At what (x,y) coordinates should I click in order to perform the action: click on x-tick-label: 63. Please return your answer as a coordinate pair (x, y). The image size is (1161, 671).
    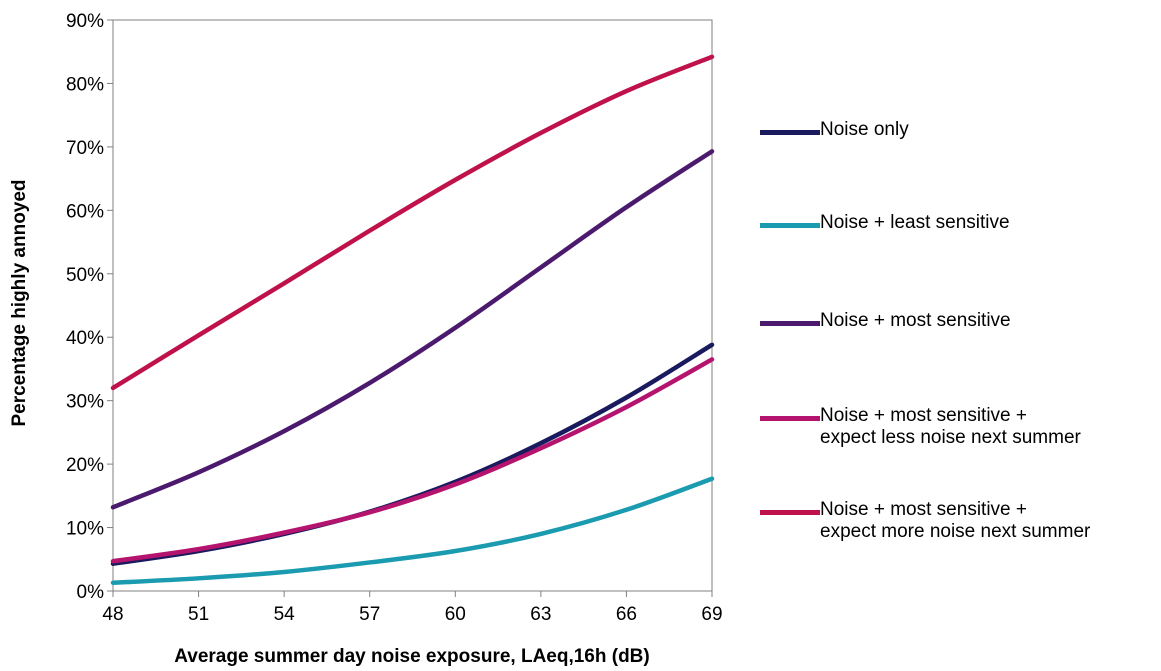
    Looking at the image, I should click on (540, 614).